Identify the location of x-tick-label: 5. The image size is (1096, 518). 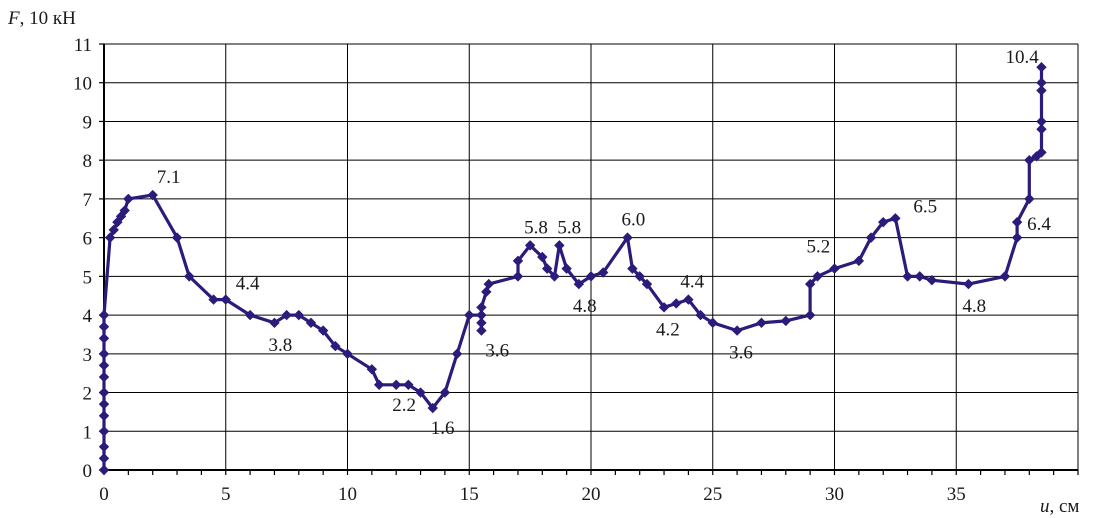
(226, 494).